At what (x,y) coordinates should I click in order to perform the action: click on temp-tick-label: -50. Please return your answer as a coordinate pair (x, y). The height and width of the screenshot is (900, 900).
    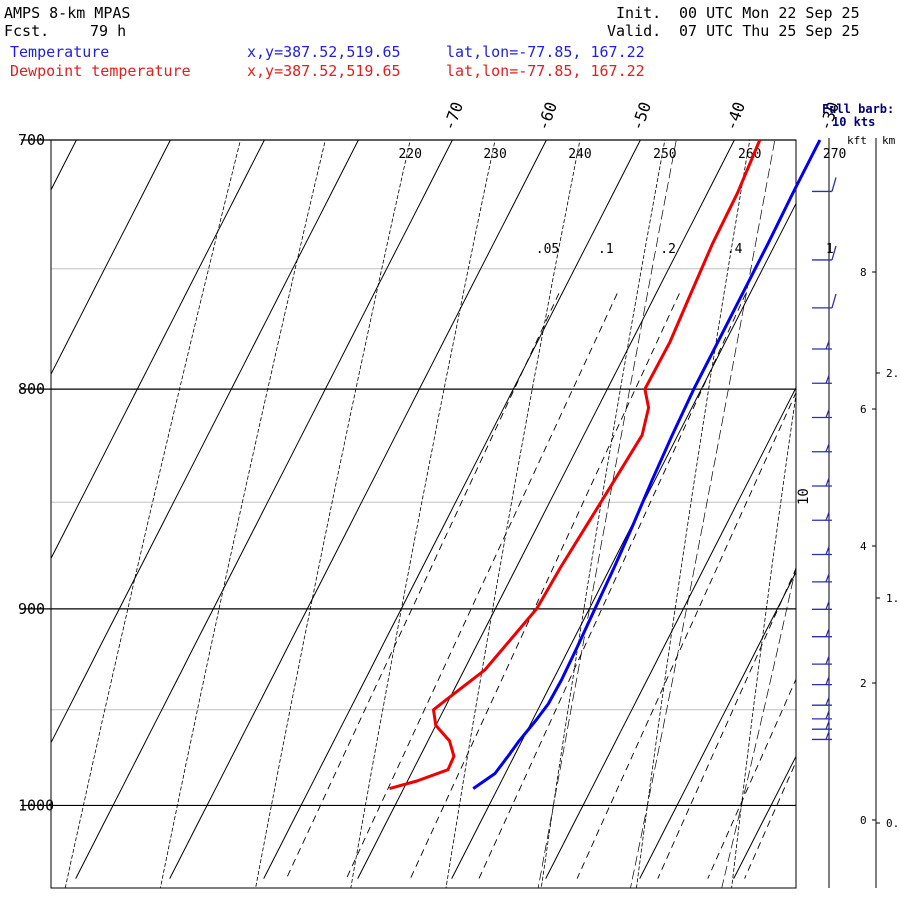
    Looking at the image, I should click on (641, 116).